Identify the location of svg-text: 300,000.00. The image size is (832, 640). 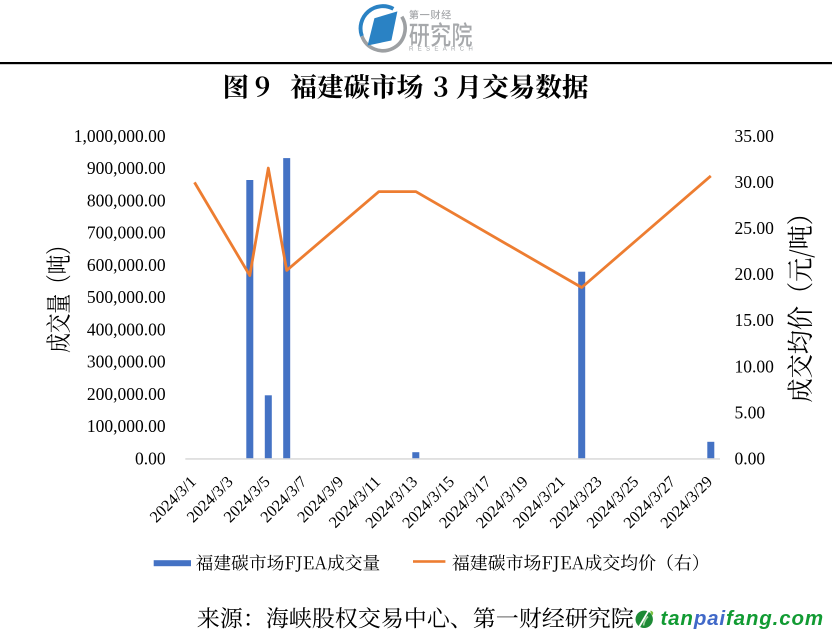
(126, 362).